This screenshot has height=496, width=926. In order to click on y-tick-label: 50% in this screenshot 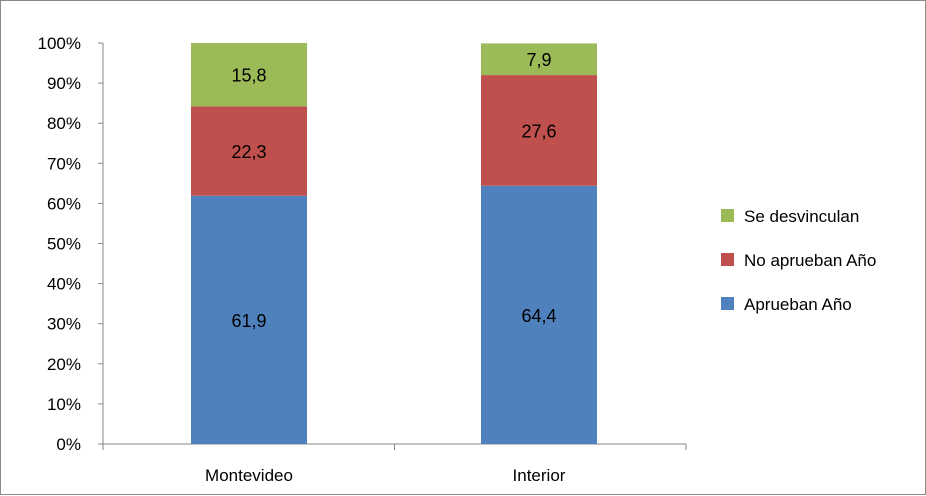, I will do `click(64, 244)`.